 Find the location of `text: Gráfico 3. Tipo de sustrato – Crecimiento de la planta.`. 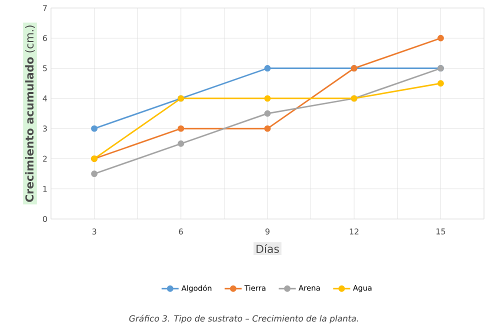

text: Gráfico 3. Tipo de sustrato – Crecimiento de la planta. is located at coordinates (243, 319).